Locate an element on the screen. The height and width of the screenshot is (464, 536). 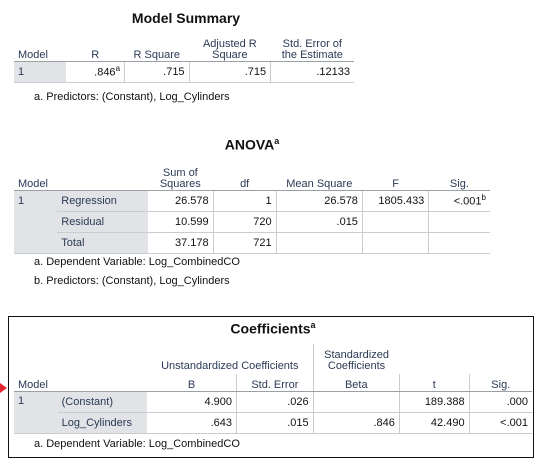
b-value: .643 is located at coordinates (191, 423).